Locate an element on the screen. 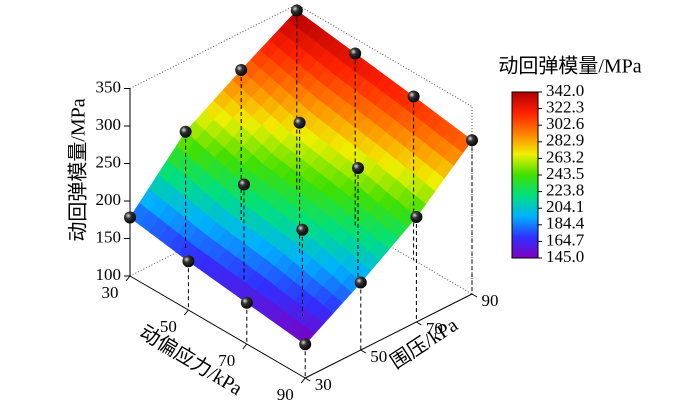  z-tick-label: 150 is located at coordinates (109, 236).